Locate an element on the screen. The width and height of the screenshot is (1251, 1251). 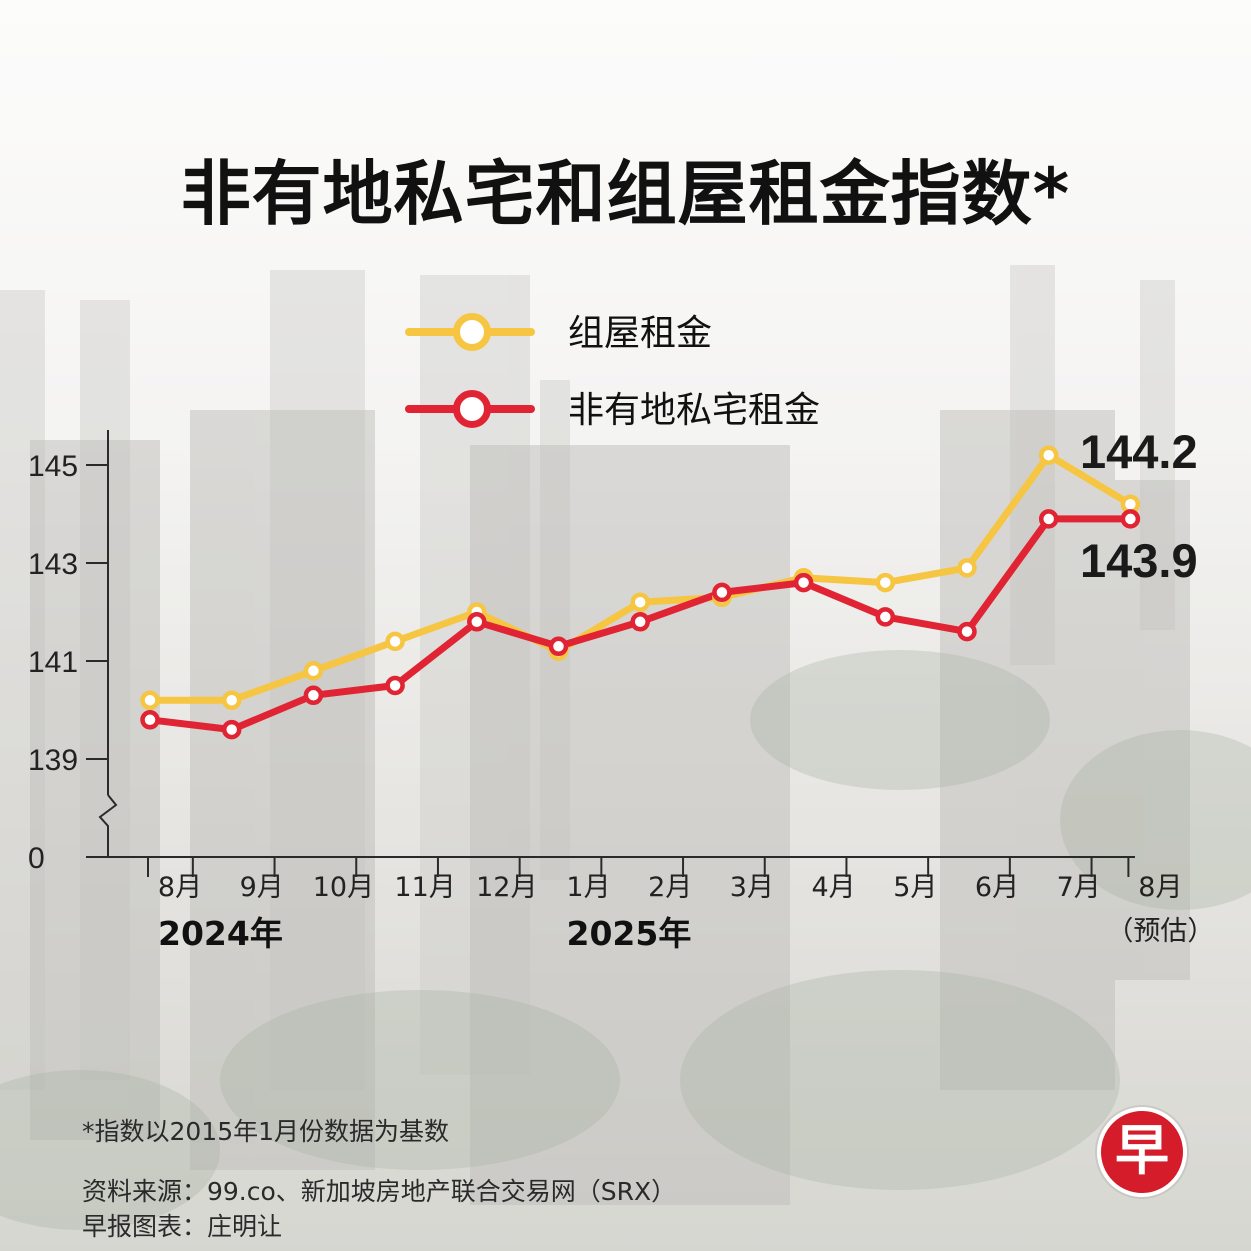
legend-marker-hdb is located at coordinates (472, 332).